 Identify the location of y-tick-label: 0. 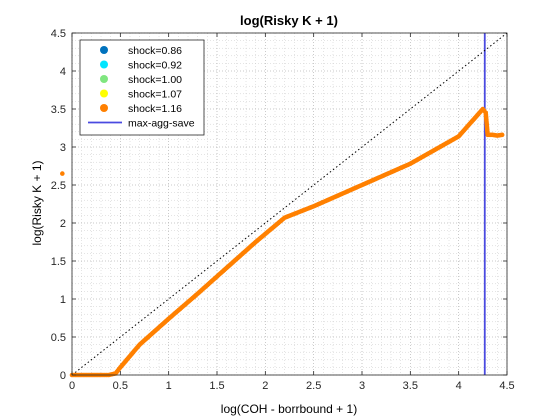
(63, 376).